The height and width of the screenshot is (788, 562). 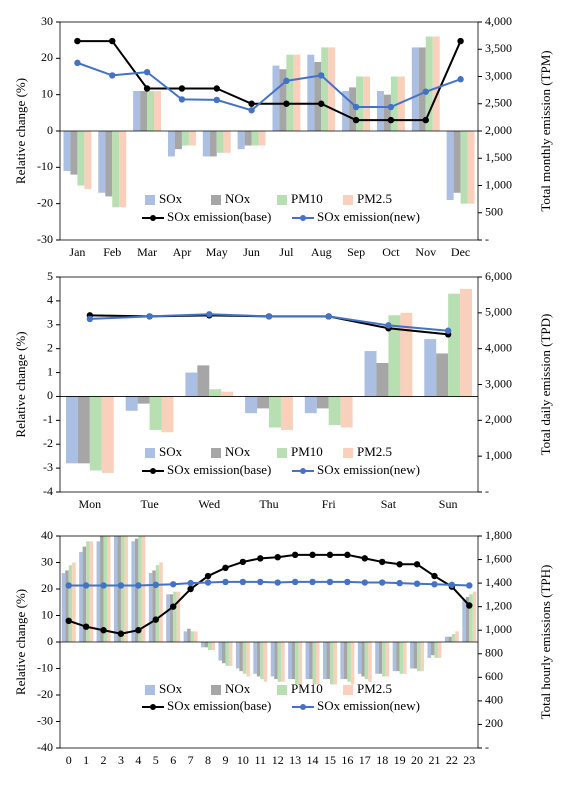 I want to click on x-tick-label: 3, so click(x=121, y=760).